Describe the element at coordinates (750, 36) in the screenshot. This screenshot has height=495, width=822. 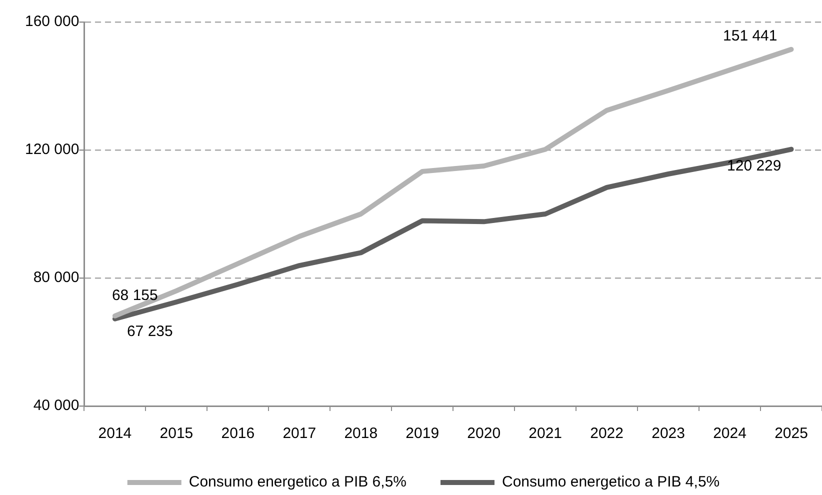
I see `data-label: 151 441` at that location.